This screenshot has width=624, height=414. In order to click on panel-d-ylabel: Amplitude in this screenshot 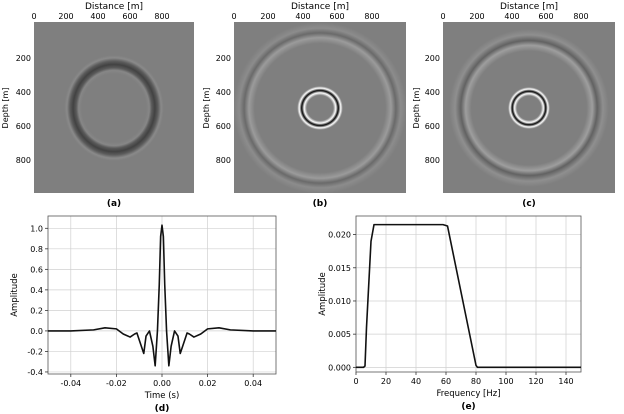, I will do `click(15, 295)`.